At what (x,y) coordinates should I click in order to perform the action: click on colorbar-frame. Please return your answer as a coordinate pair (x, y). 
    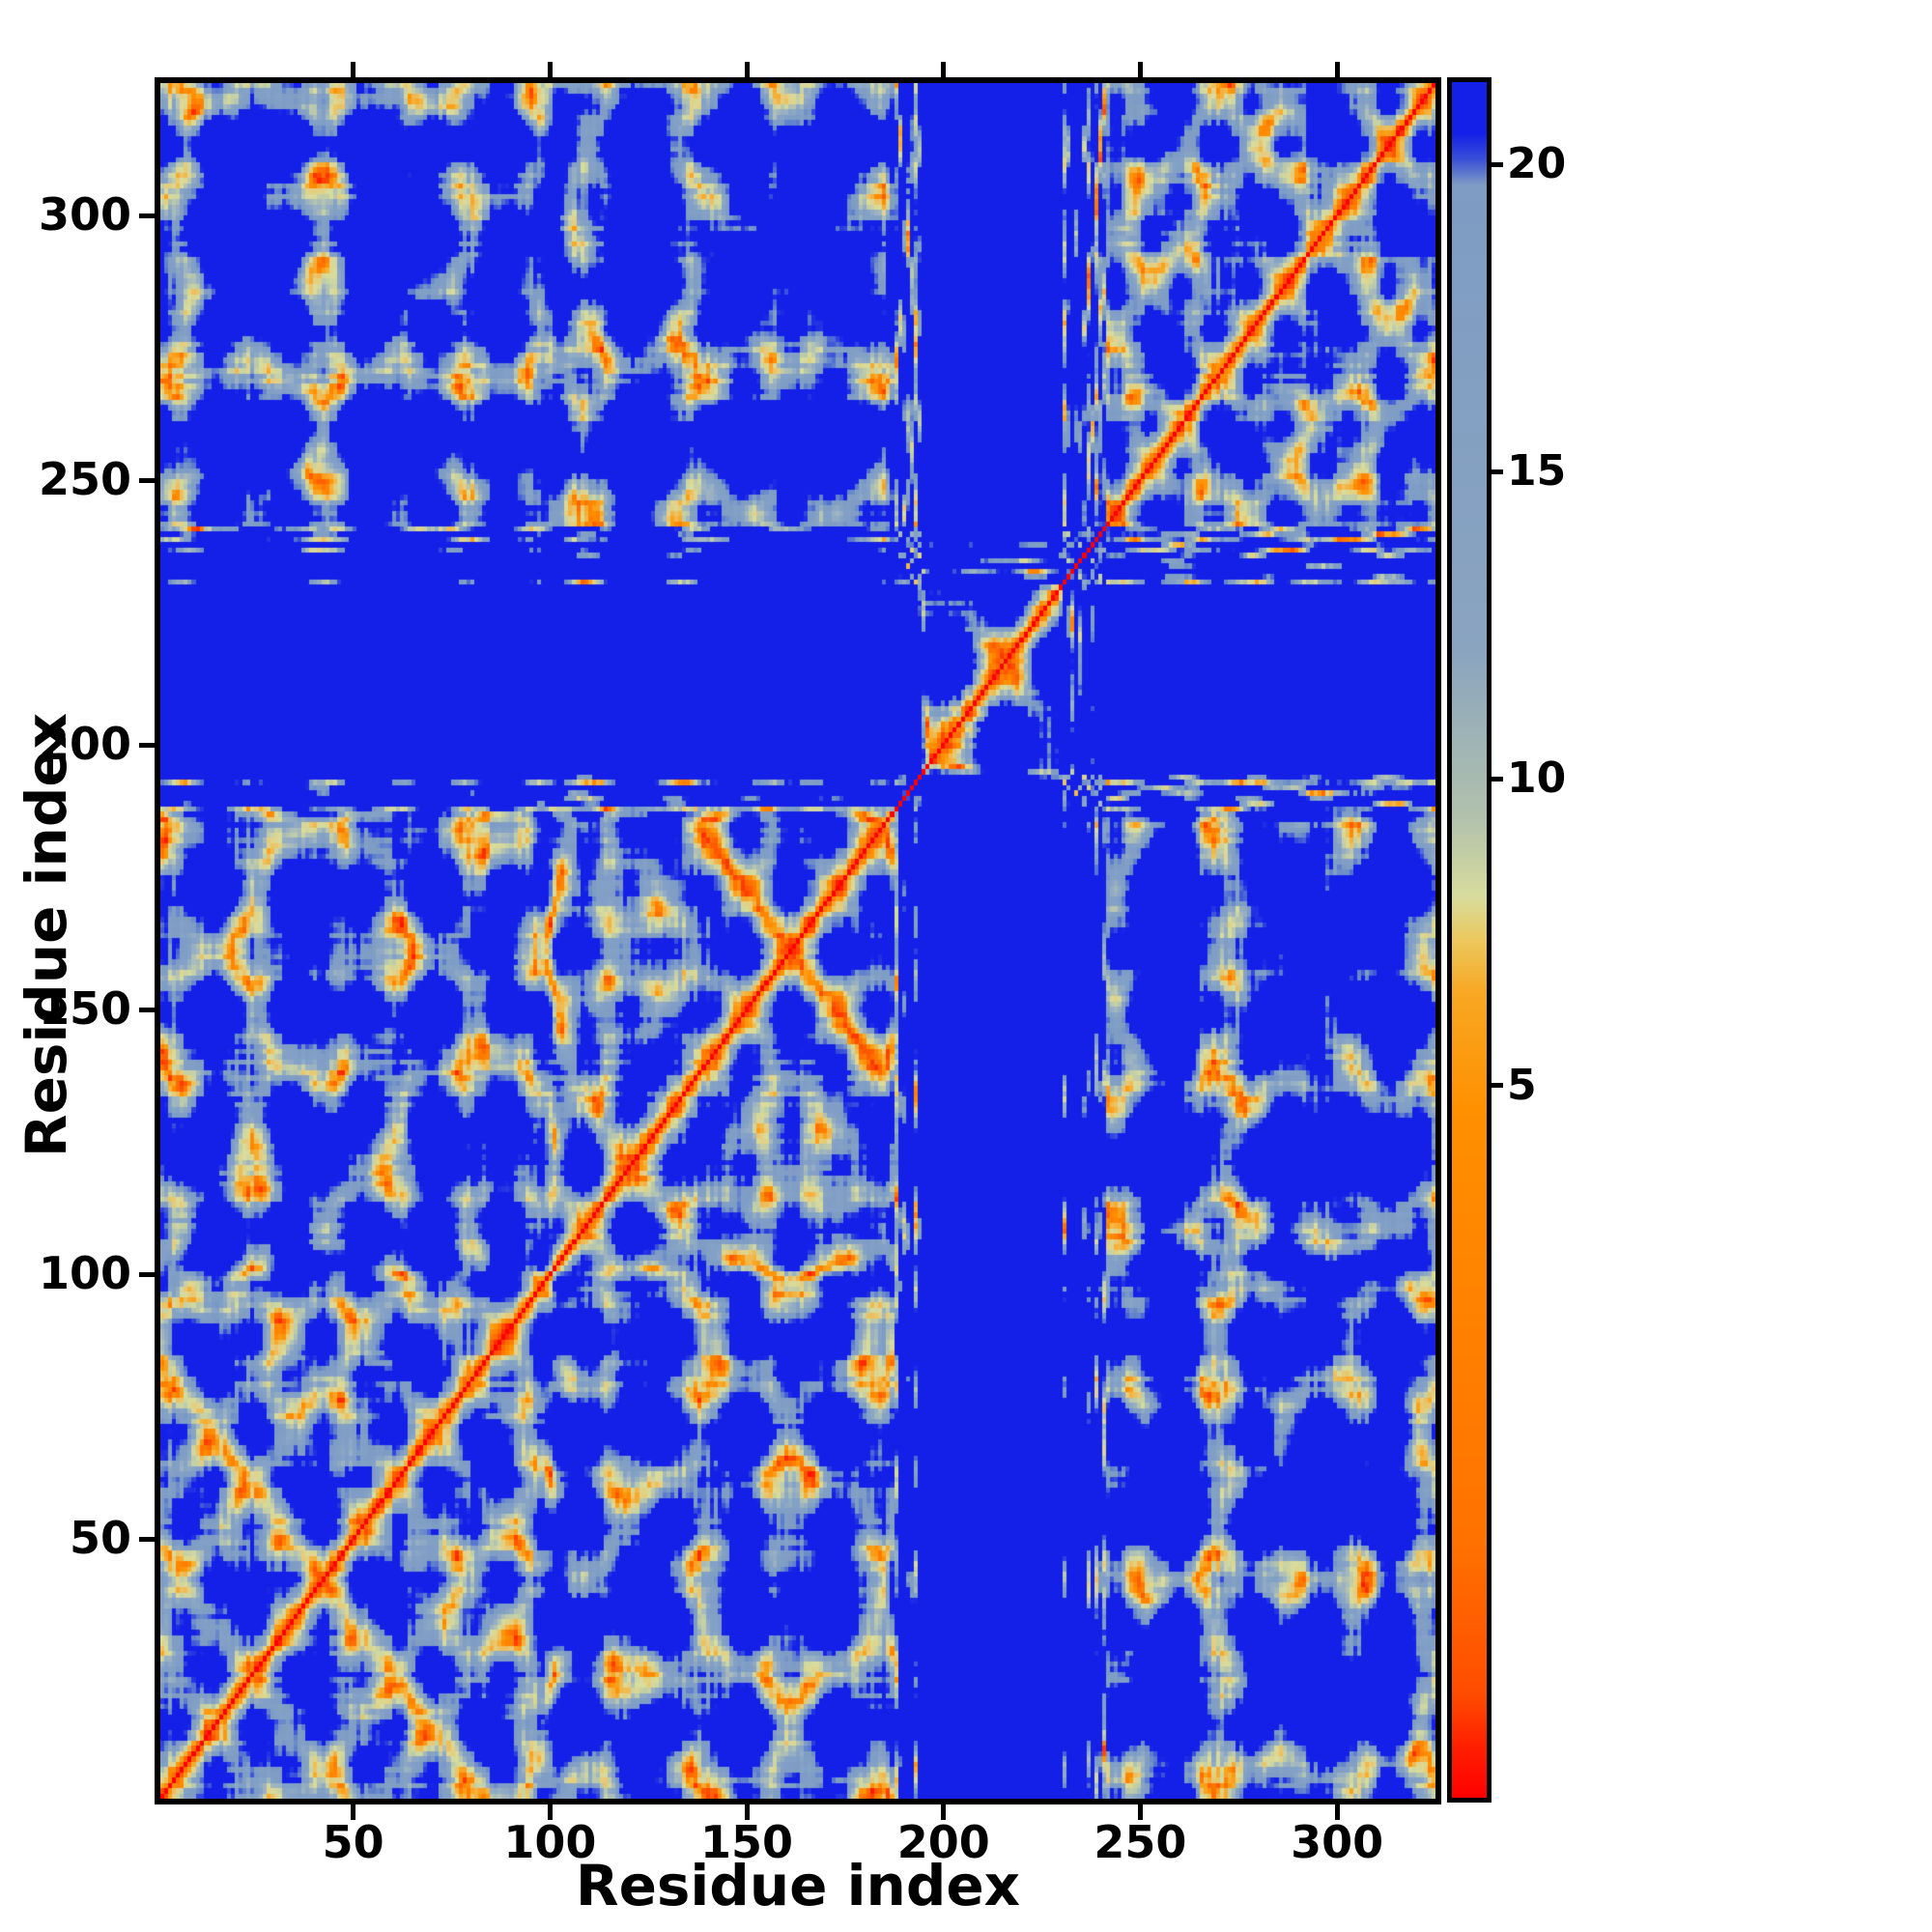
    Looking at the image, I should click on (1469, 940).